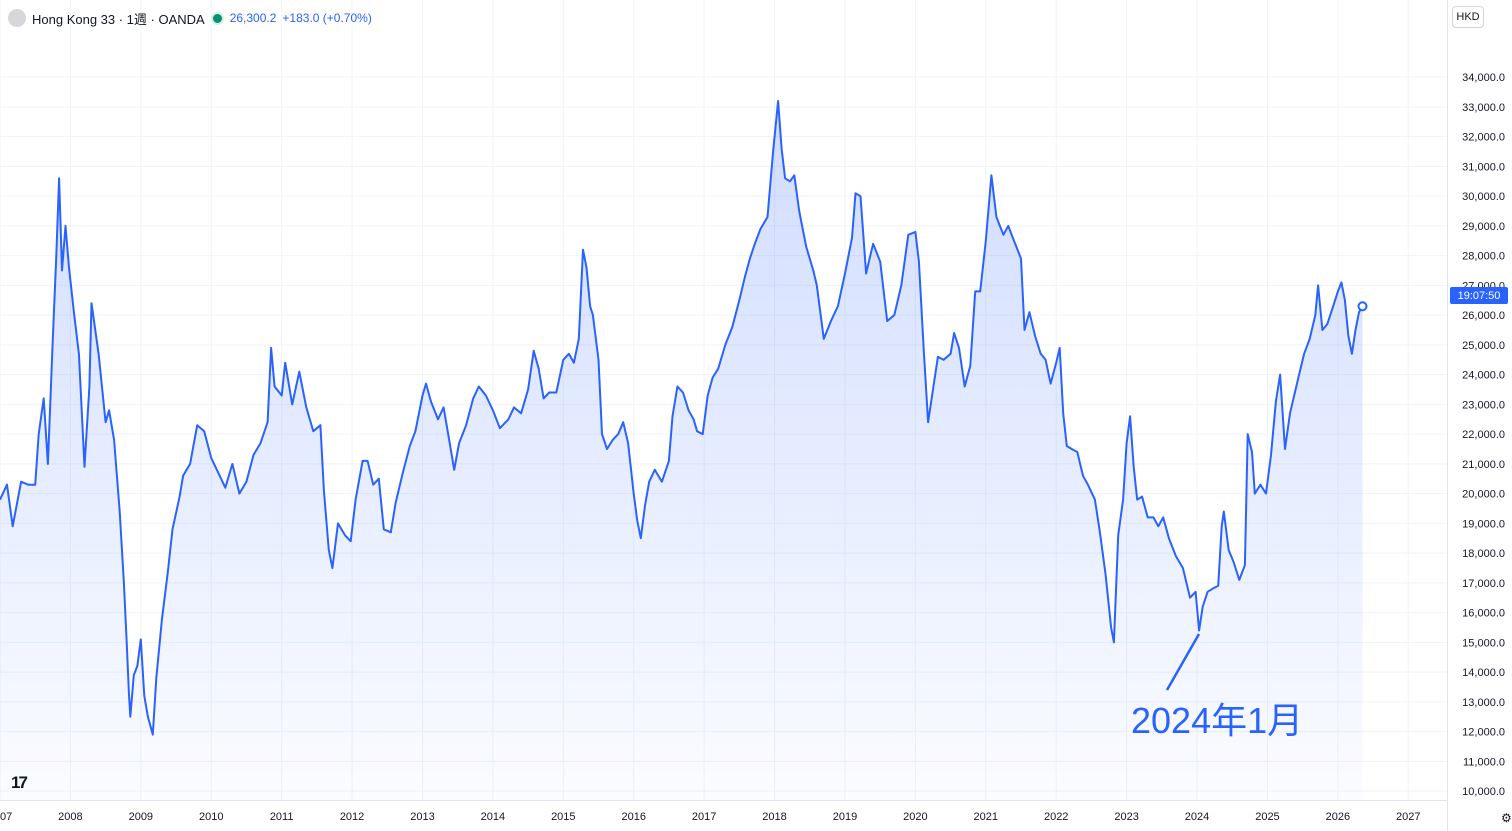  I want to click on x-tick-label: 2008, so click(70, 817).